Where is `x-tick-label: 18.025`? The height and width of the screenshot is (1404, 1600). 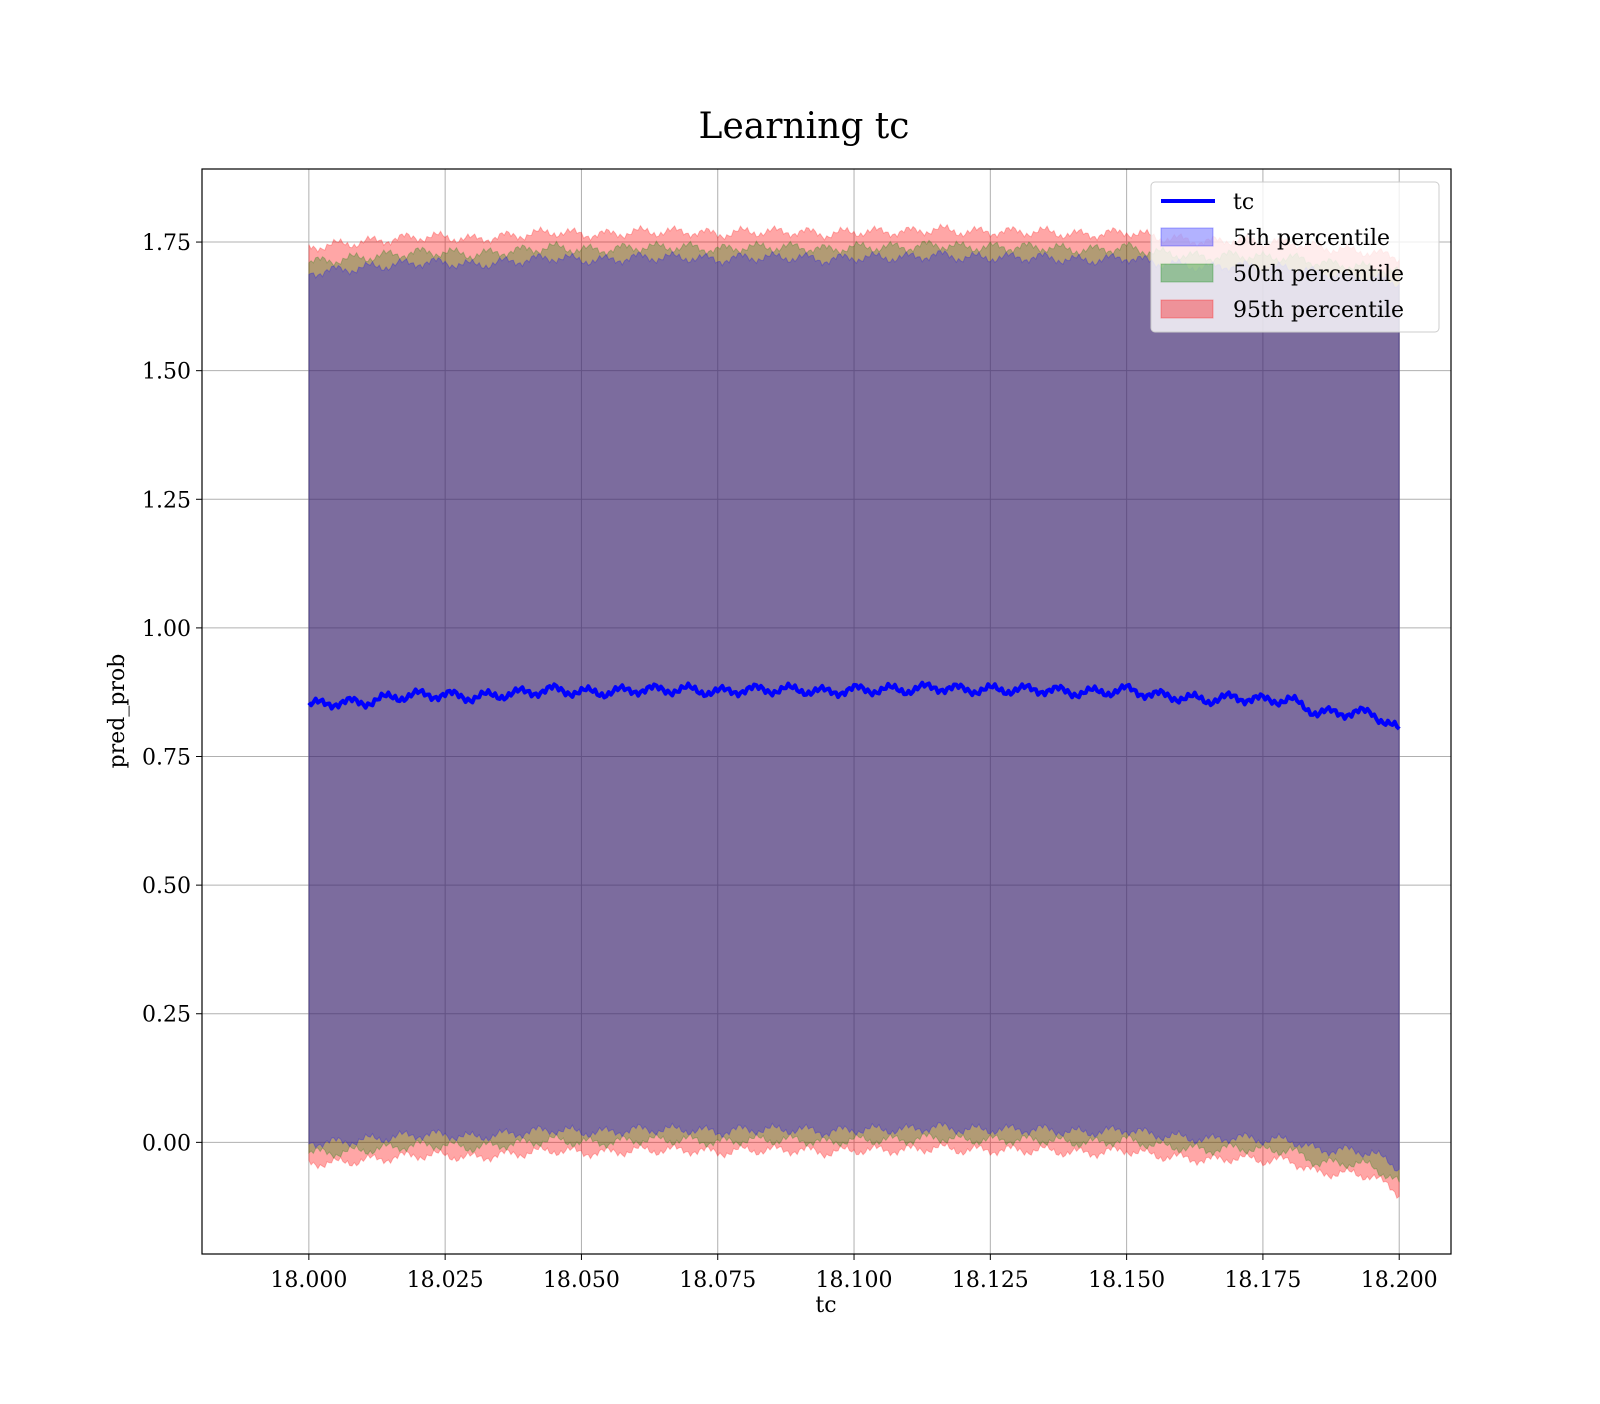 x-tick-label: 18.025 is located at coordinates (445, 1280).